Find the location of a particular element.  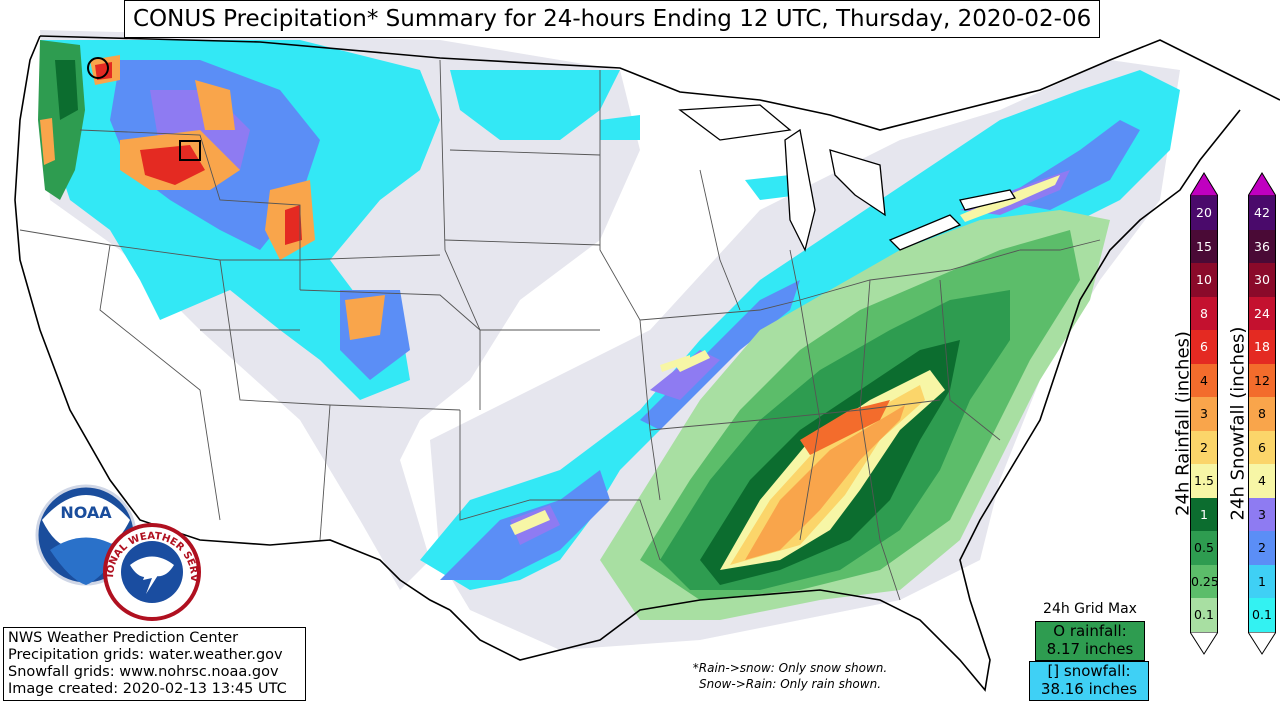

rain-legend-level-2: 2 is located at coordinates (1204, 447).